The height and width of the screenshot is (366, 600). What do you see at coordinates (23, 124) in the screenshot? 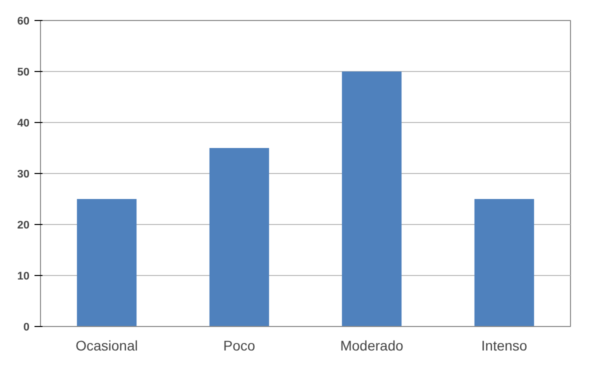
I see `y-tick-label: 40` at bounding box center [23, 124].